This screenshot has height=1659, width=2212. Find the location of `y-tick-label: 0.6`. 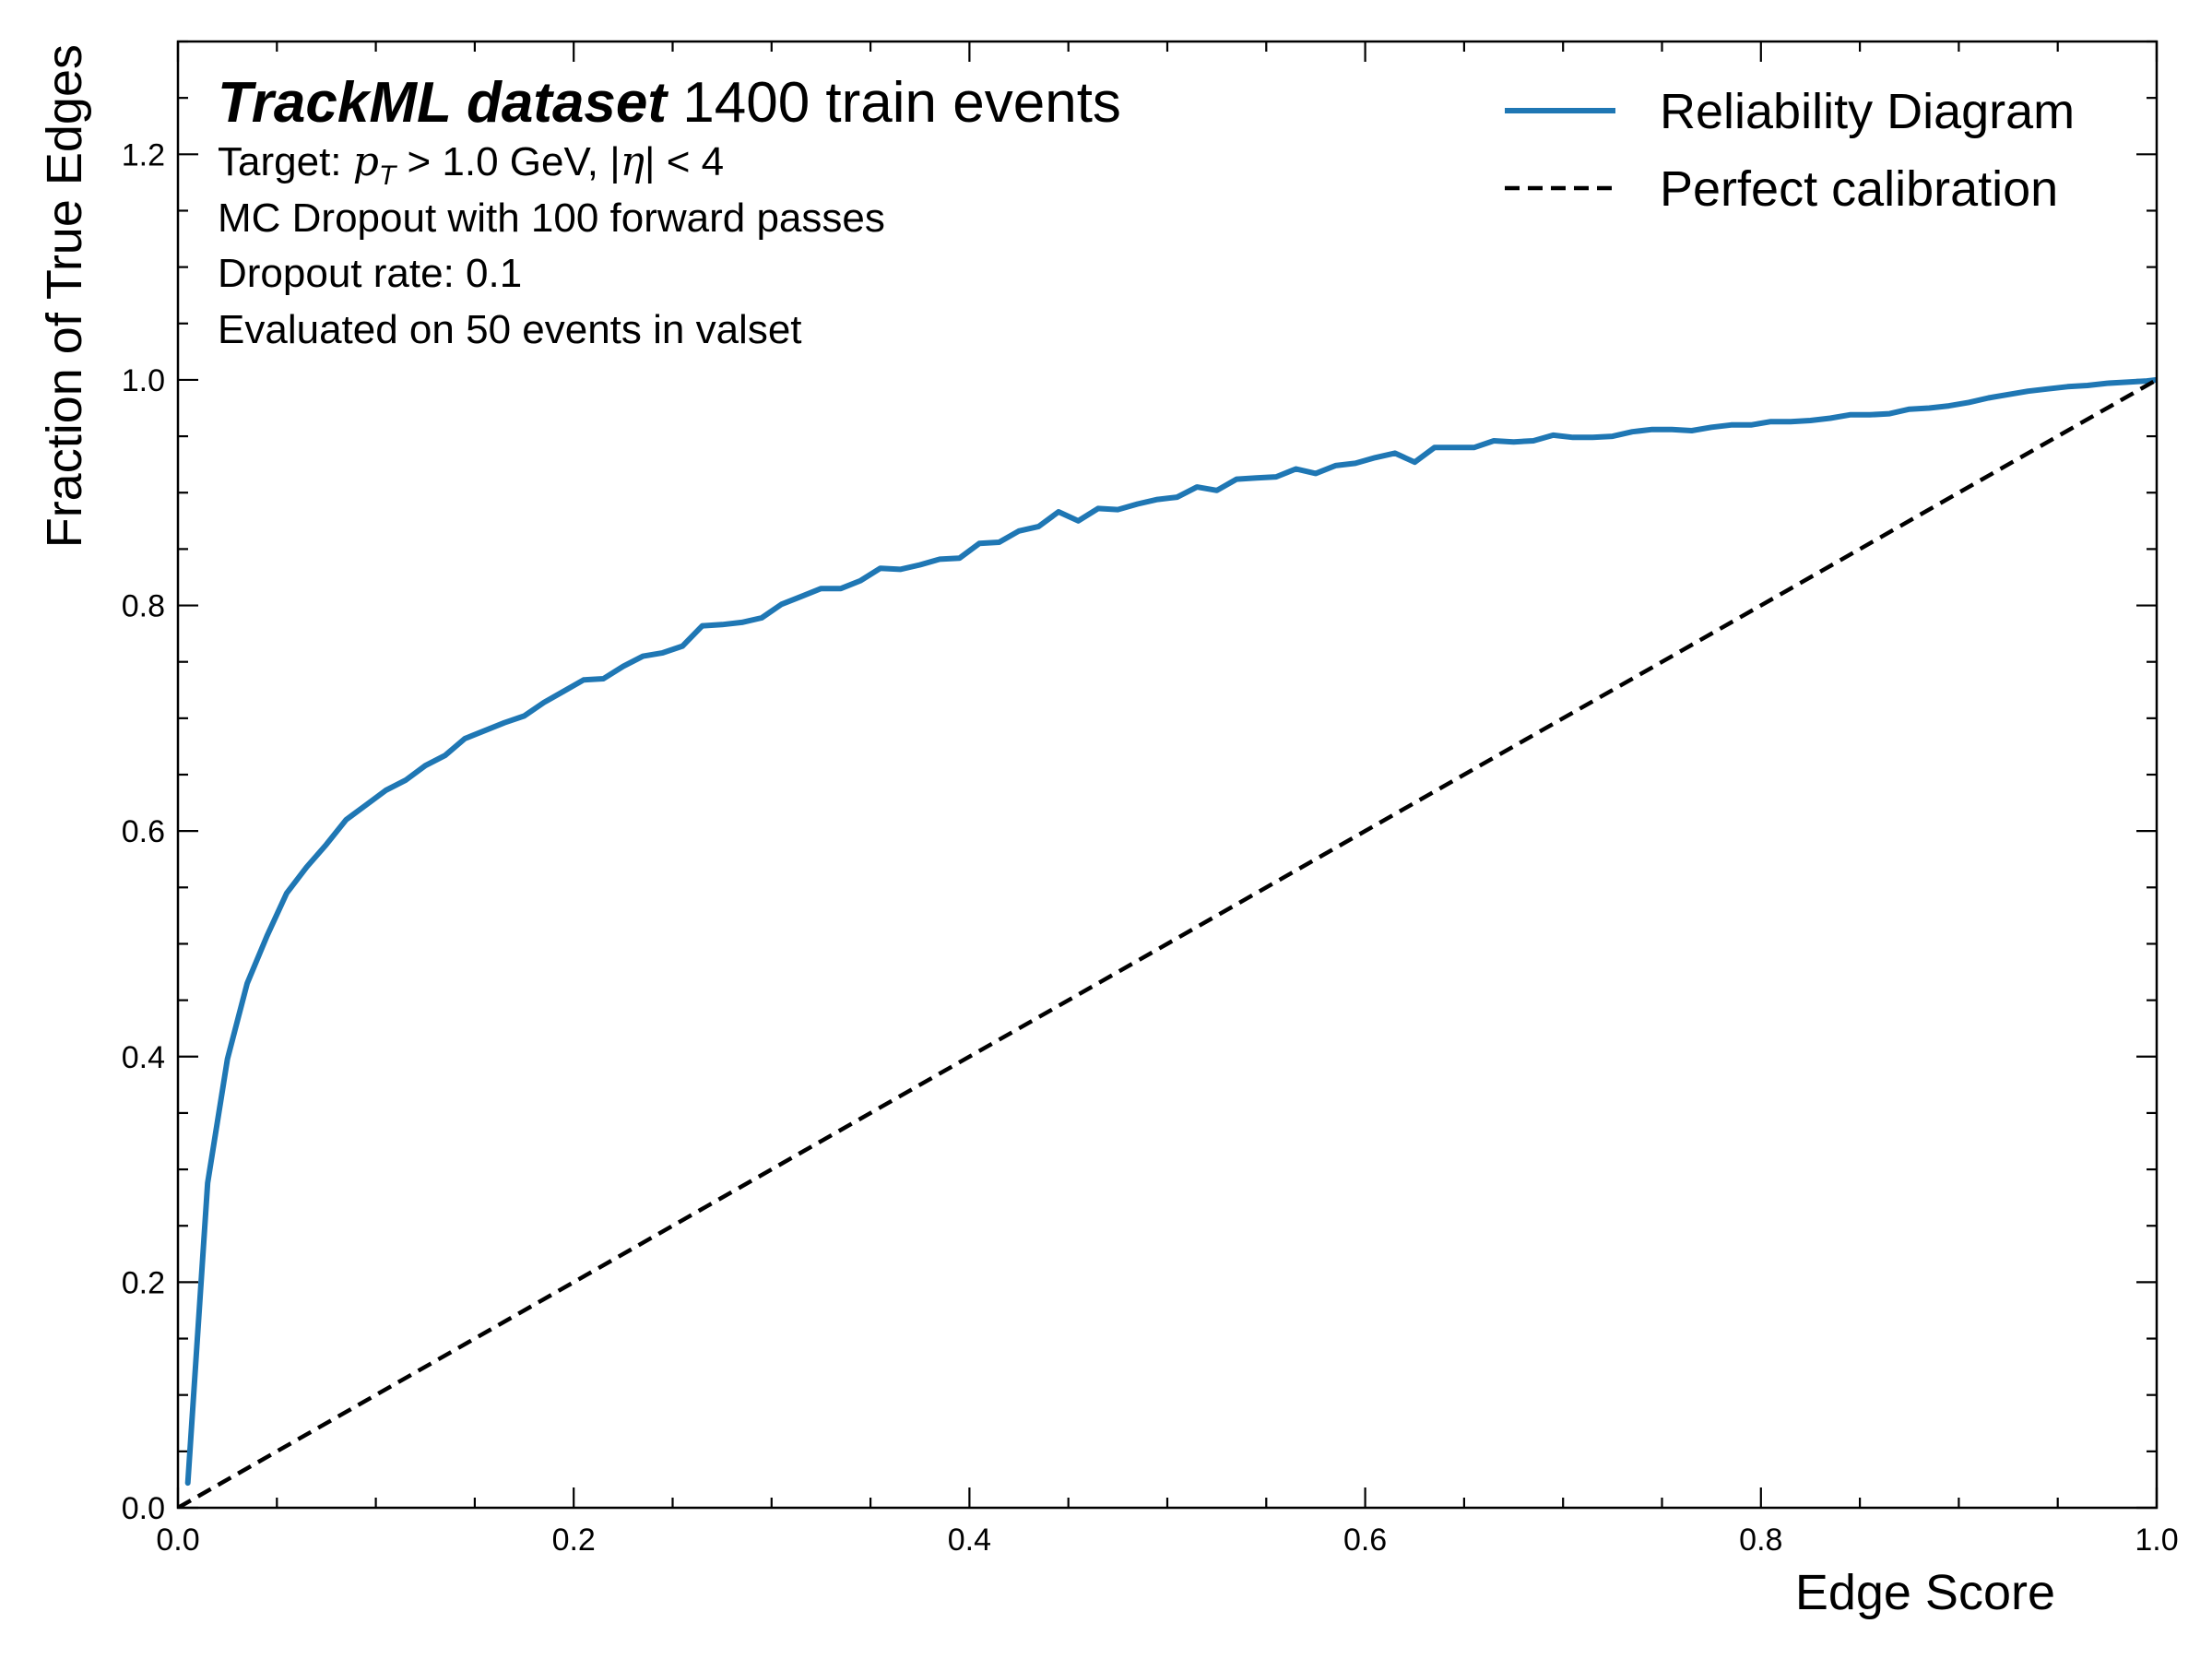

y-tick-label: 0.6 is located at coordinates (144, 832).